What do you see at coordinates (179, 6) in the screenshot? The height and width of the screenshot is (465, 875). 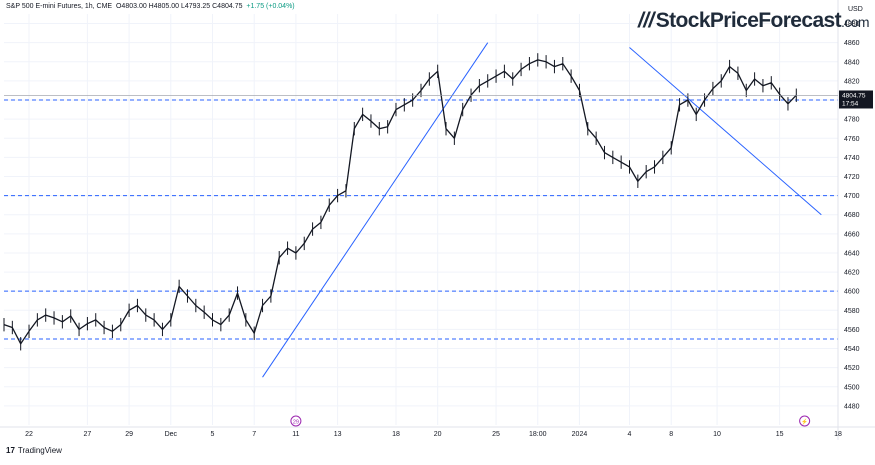 I see `ohlc-values: O4803.00 H4805.00 L4793.25 C4804.75` at bounding box center [179, 6].